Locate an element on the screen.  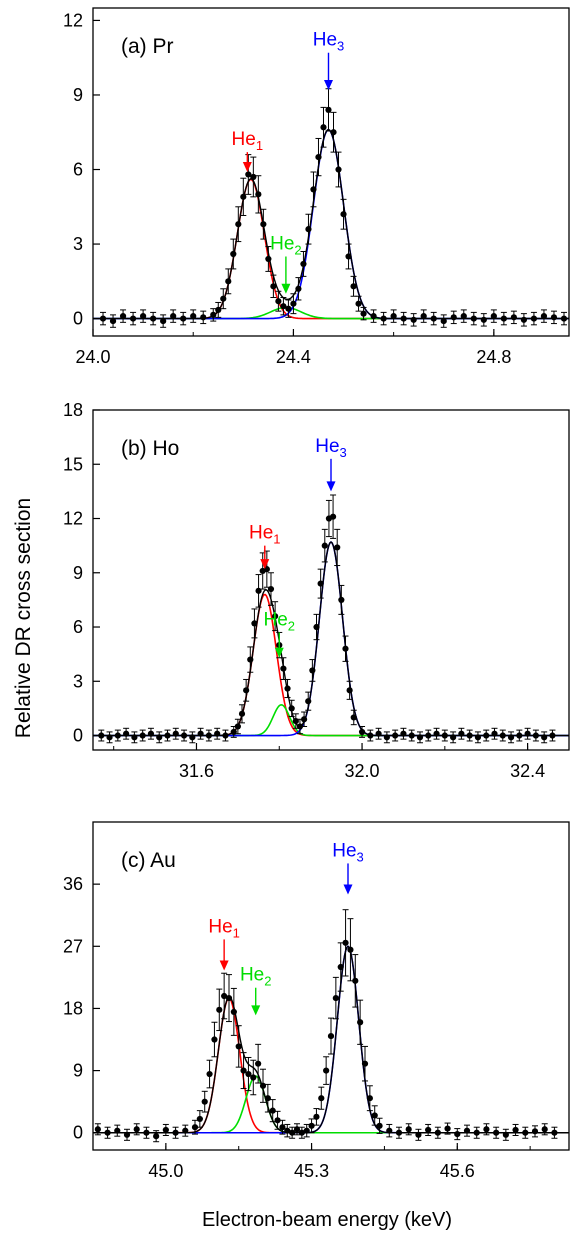
he3-fit-curve is located at coordinates (331, 224).